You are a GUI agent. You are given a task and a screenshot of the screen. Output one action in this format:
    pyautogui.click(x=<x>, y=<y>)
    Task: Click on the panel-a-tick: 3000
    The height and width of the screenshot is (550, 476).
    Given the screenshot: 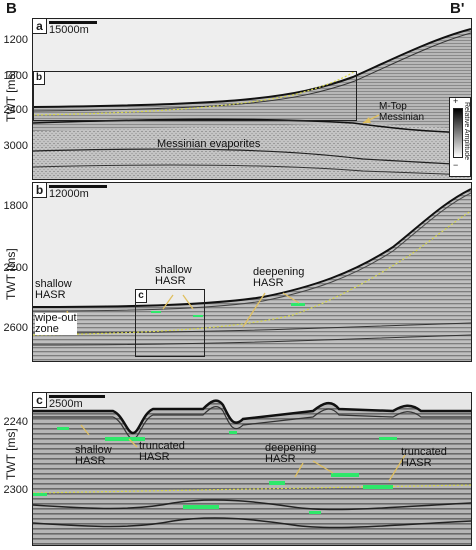 What is the action you would take?
    pyautogui.click(x=15, y=146)
    